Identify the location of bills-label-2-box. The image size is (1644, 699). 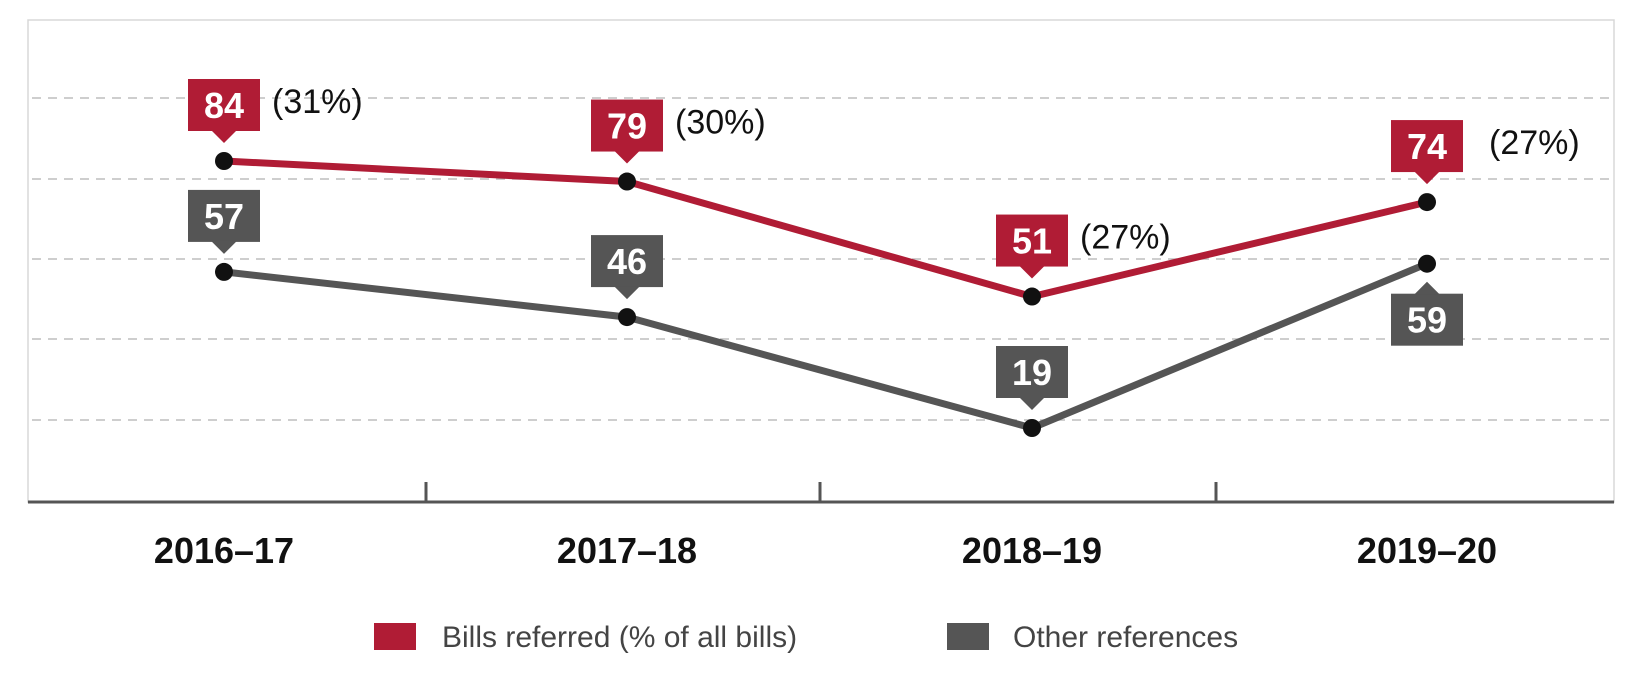
(1032, 240).